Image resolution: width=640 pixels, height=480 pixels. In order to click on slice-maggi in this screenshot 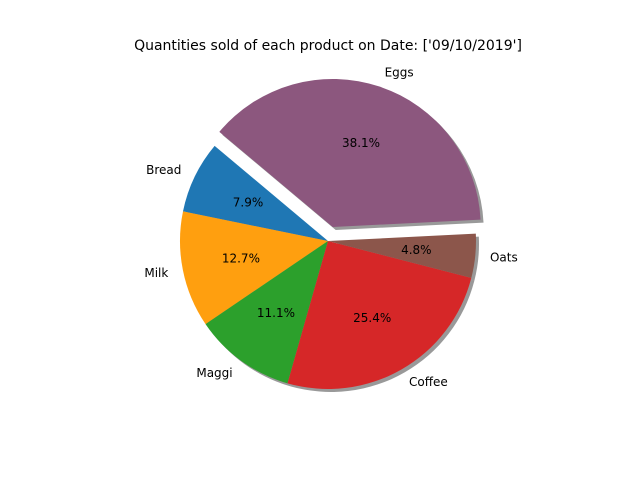, I will do `click(266, 312)`.